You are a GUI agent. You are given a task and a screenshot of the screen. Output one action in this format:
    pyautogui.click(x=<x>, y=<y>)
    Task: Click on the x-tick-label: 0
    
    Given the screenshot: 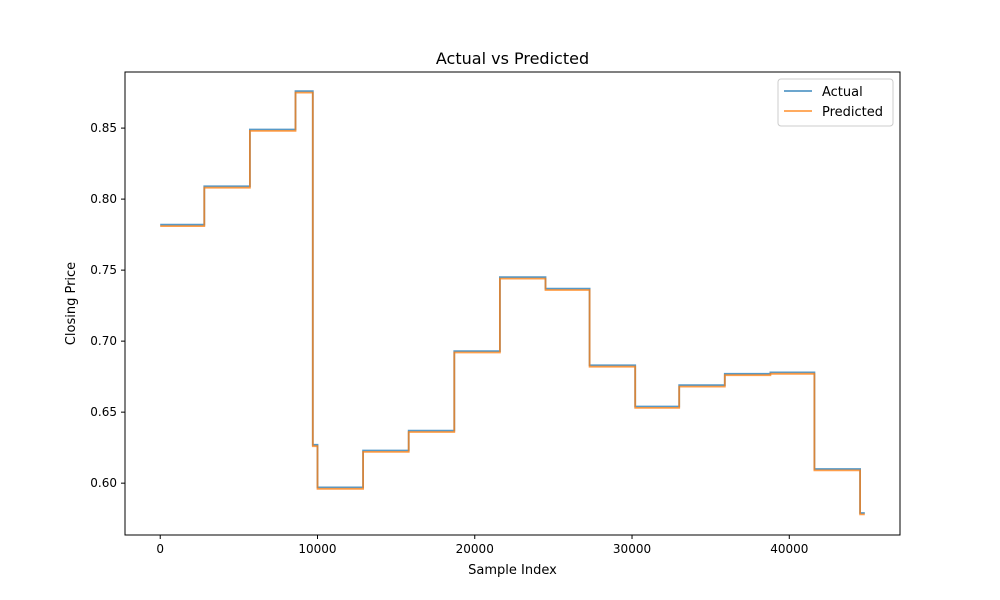 What is the action you would take?
    pyautogui.click(x=160, y=549)
    